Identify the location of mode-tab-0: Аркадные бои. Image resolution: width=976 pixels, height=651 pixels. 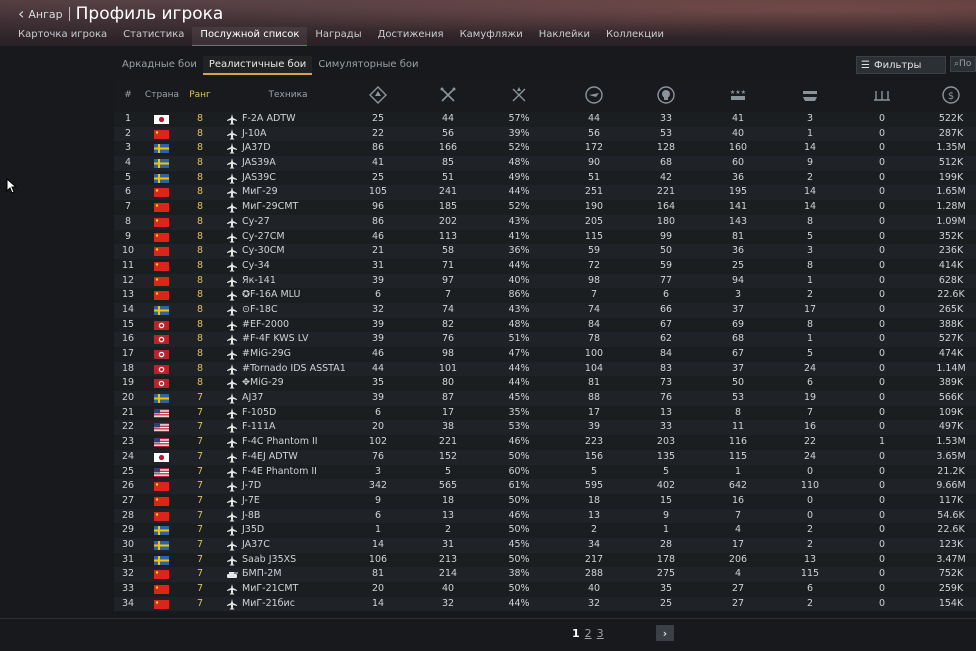
(159, 64).